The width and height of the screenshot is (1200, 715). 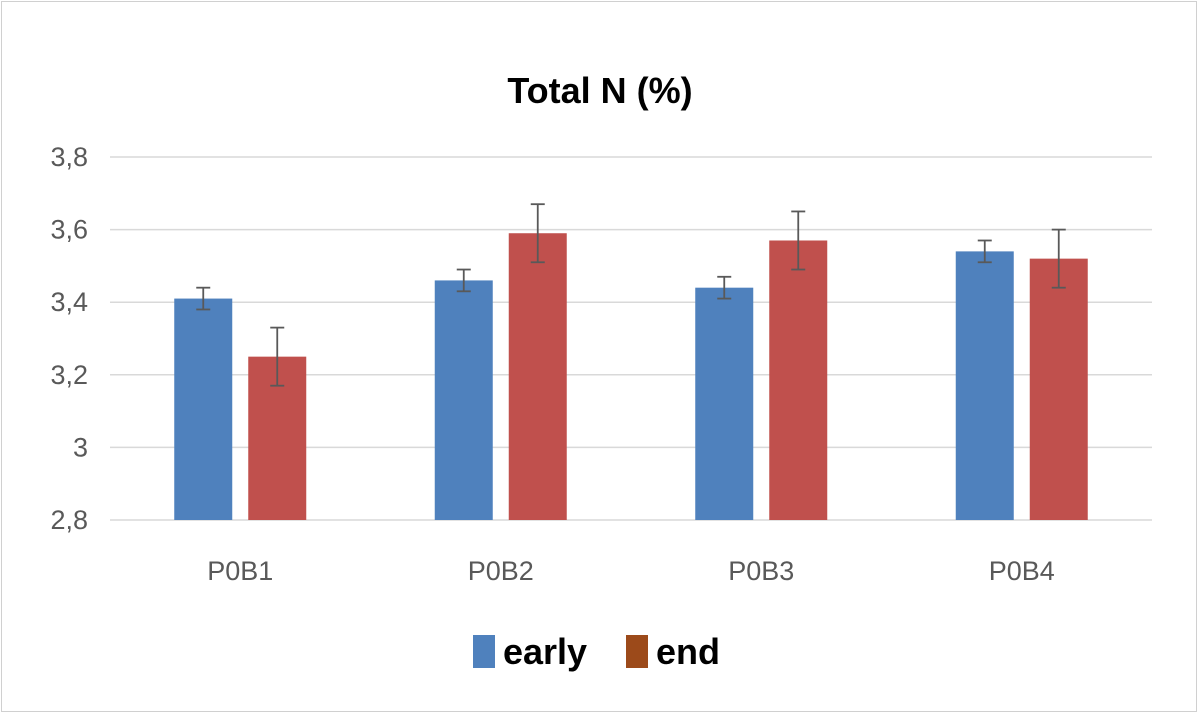 What do you see at coordinates (798, 380) in the screenshot?
I see `bar-end-p0b3` at bounding box center [798, 380].